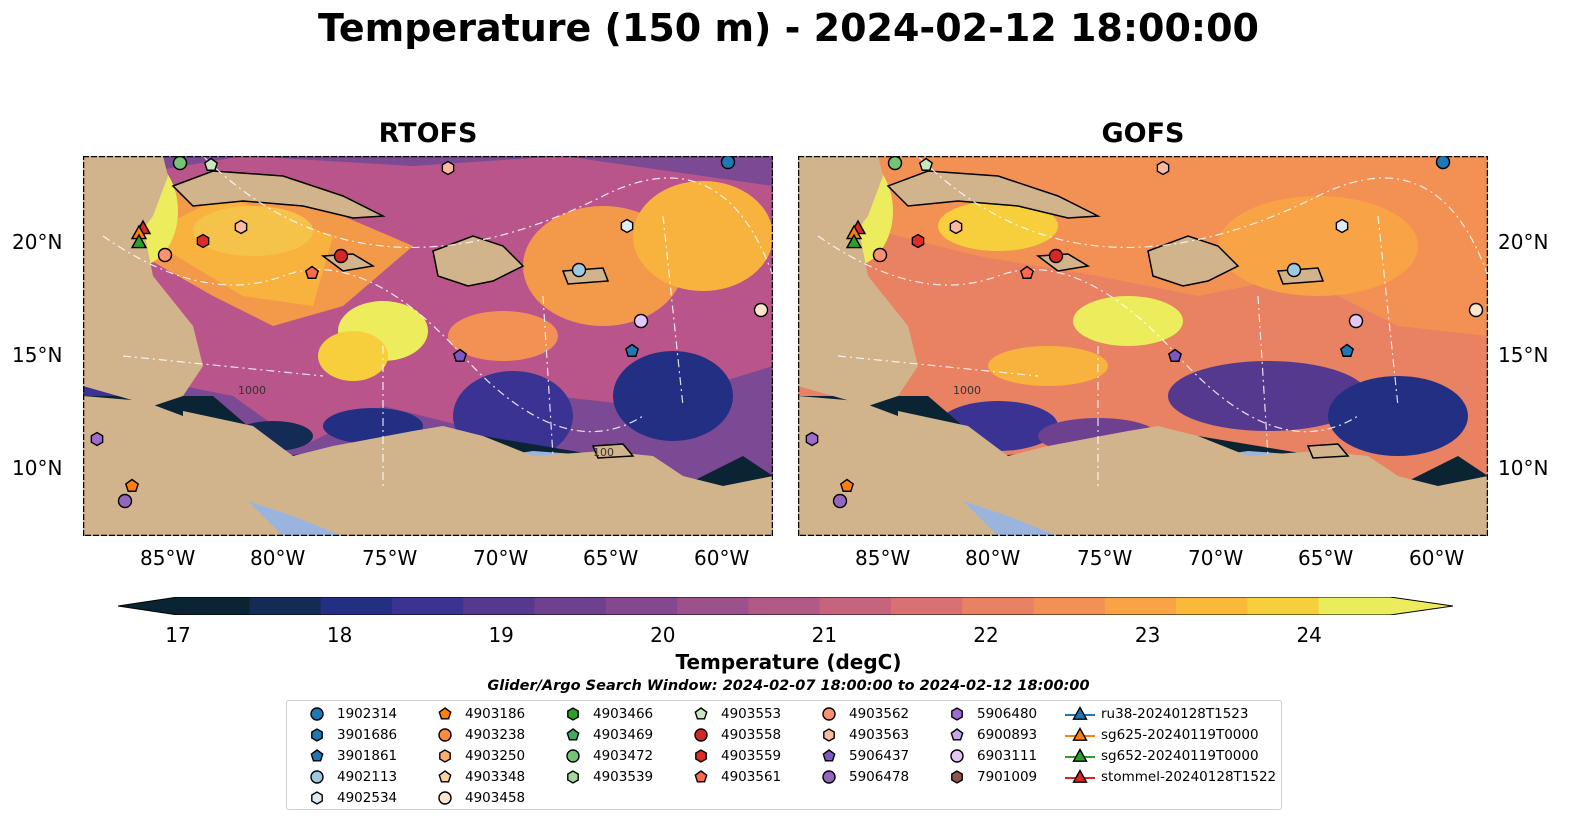 The width and height of the screenshot is (1577, 827). What do you see at coordinates (367, 714) in the screenshot?
I see `legend-label: 1902314` at bounding box center [367, 714].